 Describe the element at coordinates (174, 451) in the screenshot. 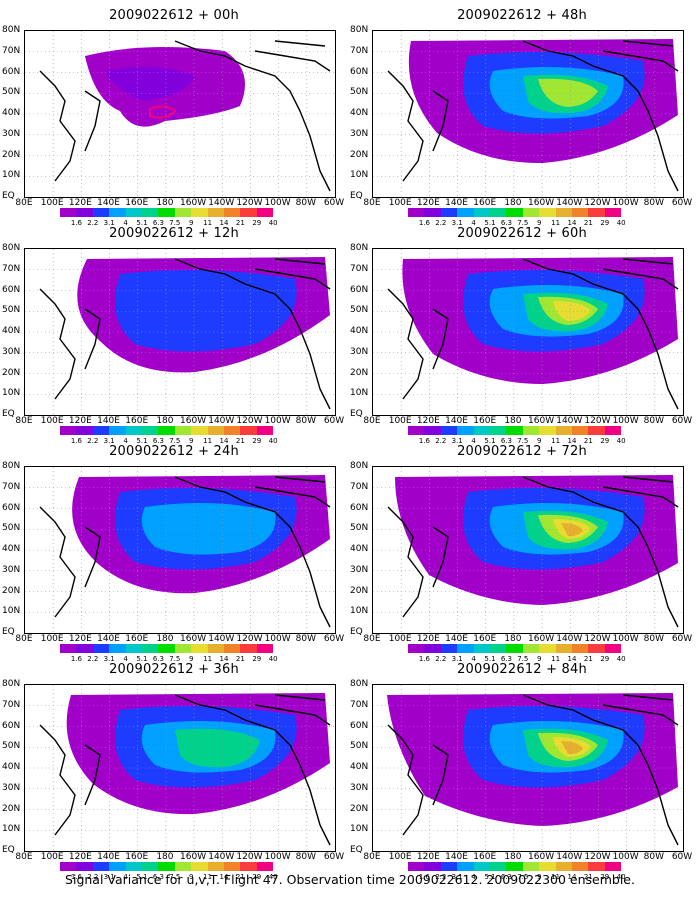

I see `panel-title: 2009022612 + 24h` at that location.